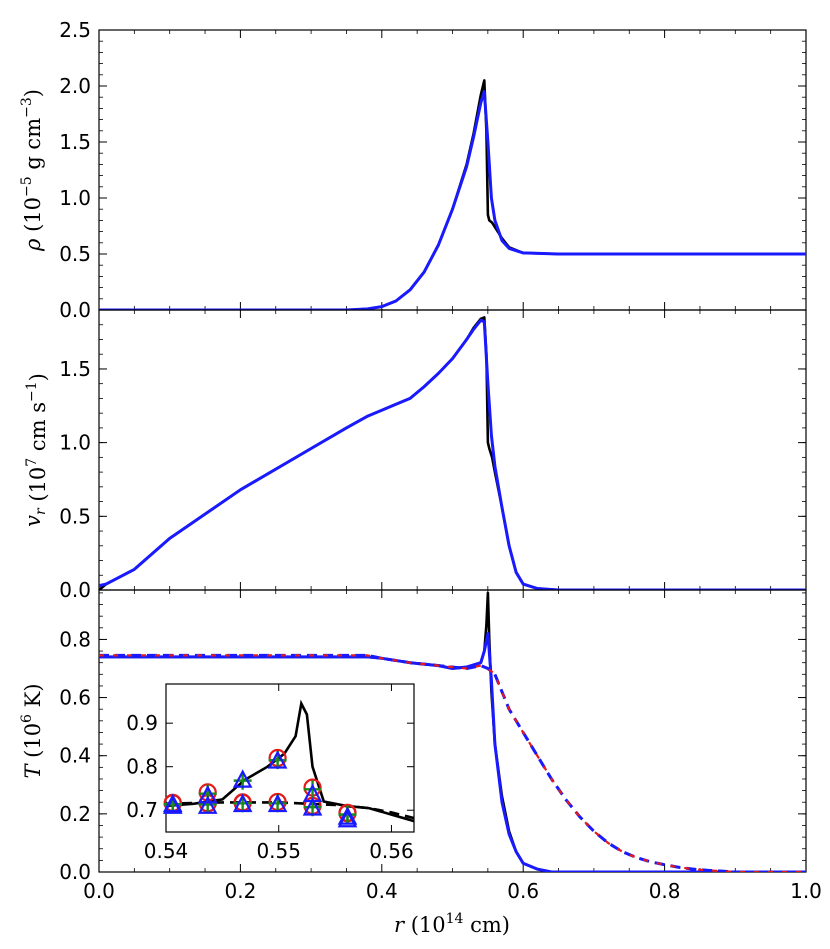 The image size is (830, 949). I want to click on x-axis-label-sup: 14, so click(455, 919).